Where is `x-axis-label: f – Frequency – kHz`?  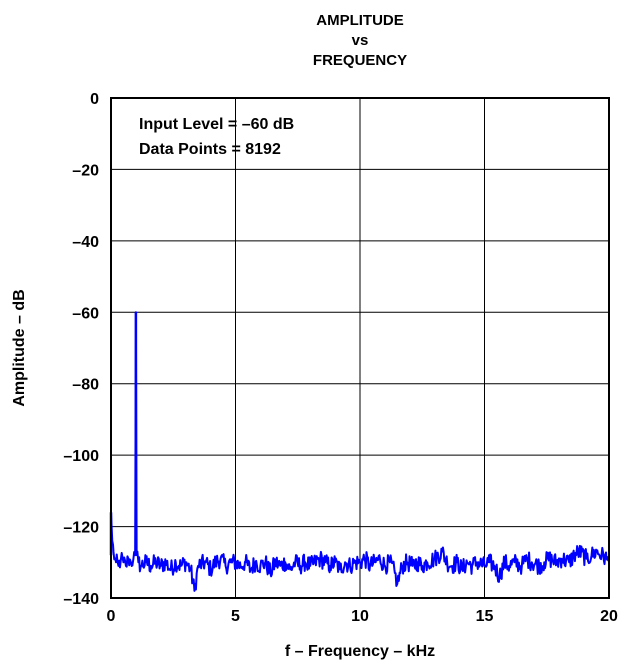
x-axis-label: f – Frequency – kHz is located at coordinates (360, 651).